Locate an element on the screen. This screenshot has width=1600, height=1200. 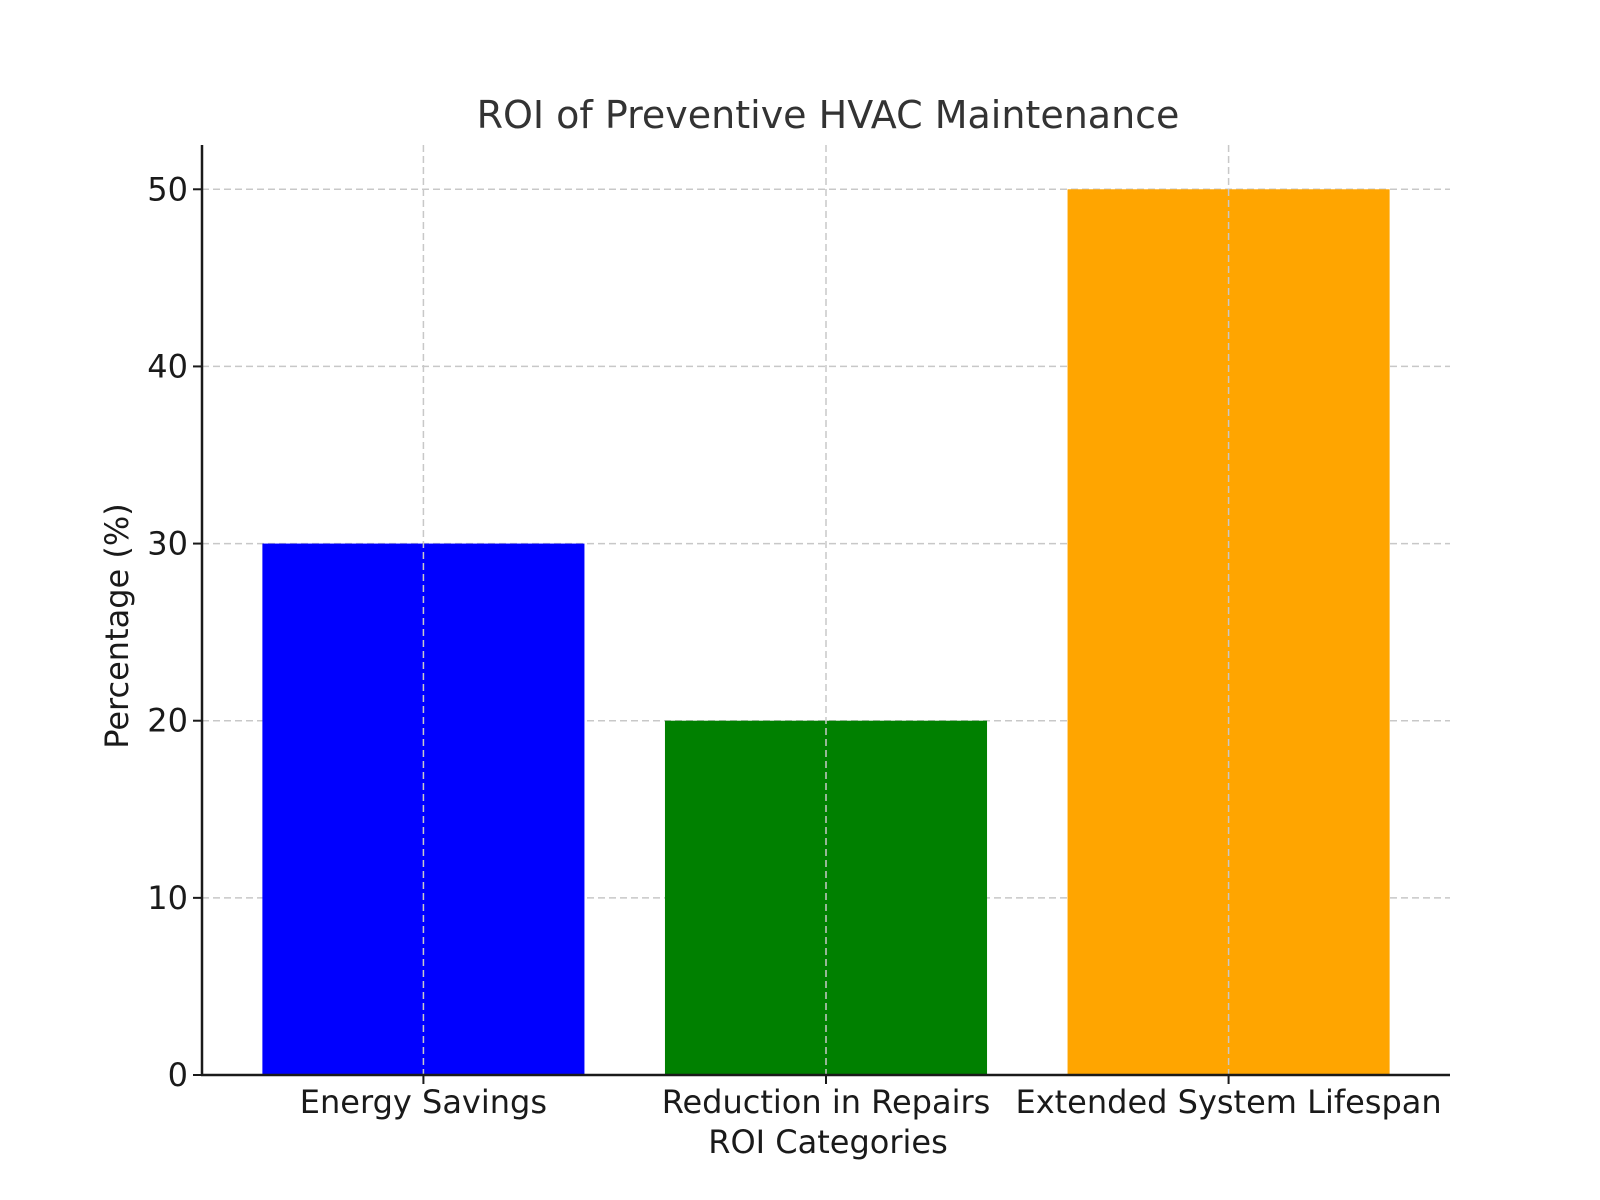
y-tick-label: 0 is located at coordinates (178, 1075).